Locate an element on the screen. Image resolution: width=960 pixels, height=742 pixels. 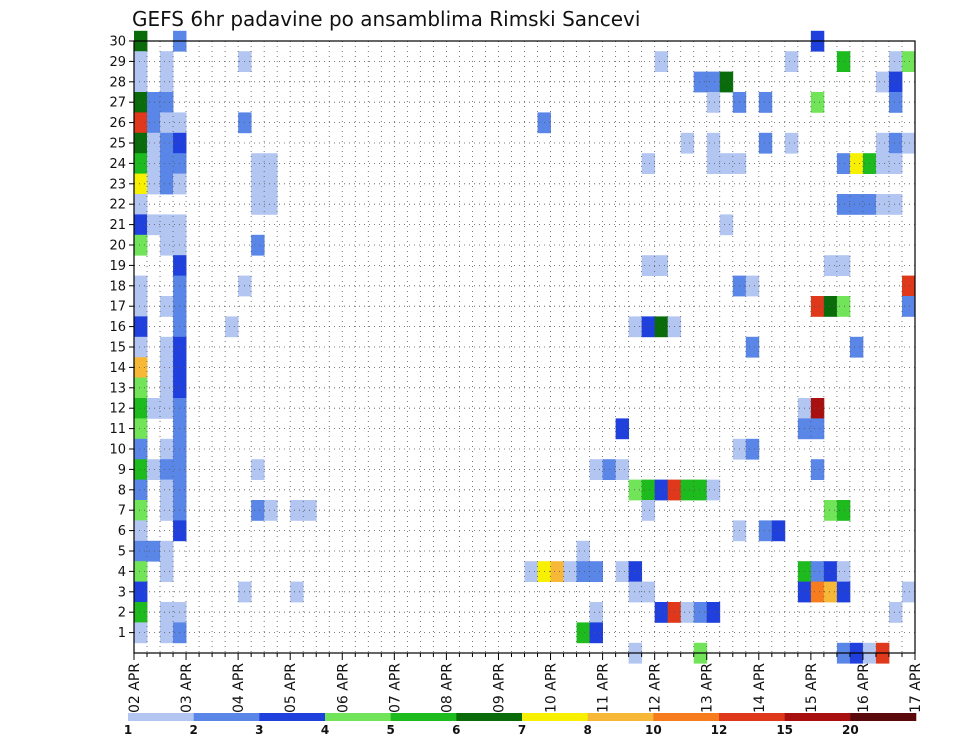
x-tick-label: 05 APR is located at coordinates (291, 688).